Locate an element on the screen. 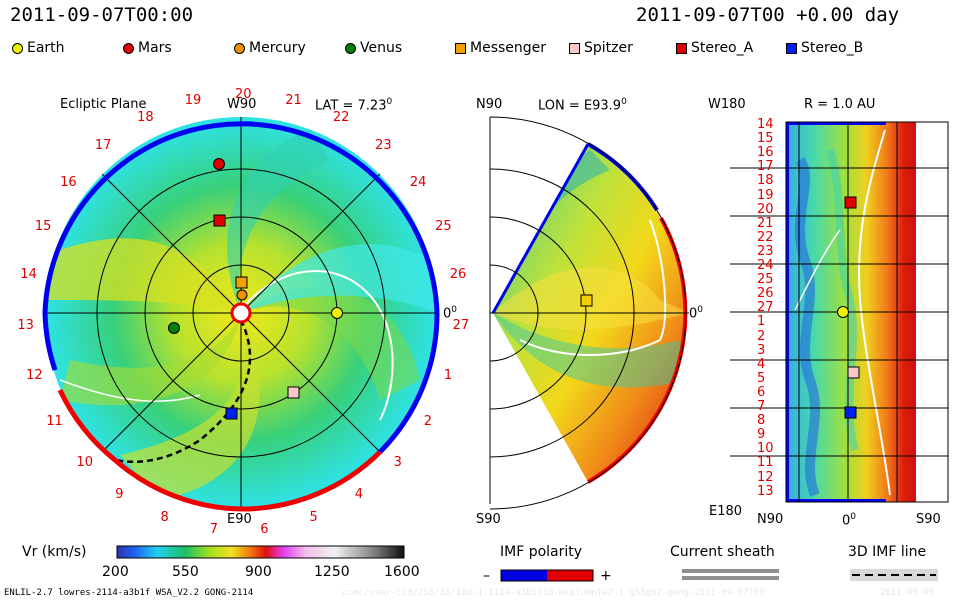 This screenshot has height=600, width=960. ecliptic-polarity-ring-top is located at coordinates (264, 217).